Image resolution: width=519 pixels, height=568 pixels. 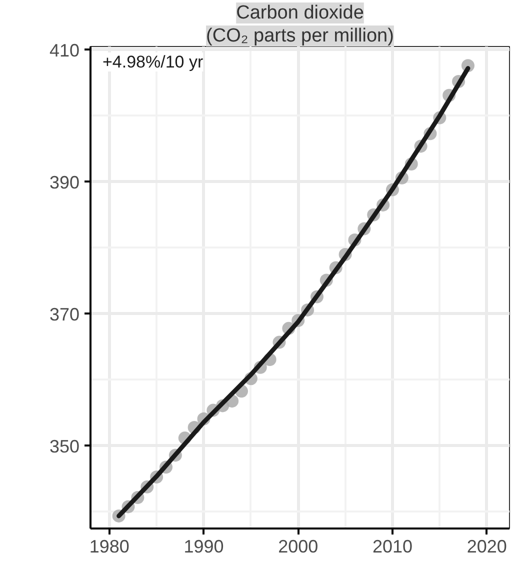 I want to click on y-tick-label: 410, so click(x=64, y=50).